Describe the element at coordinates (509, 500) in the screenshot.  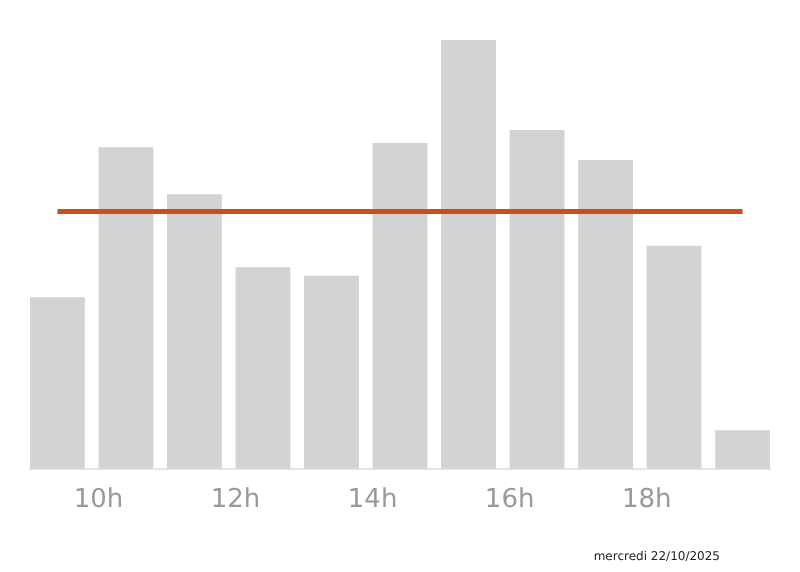
I see `x-tick-label: 16h` at that location.